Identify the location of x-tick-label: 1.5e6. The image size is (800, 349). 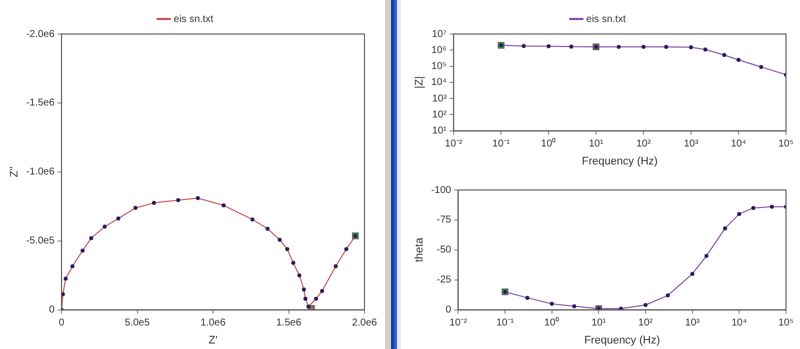
(289, 323).